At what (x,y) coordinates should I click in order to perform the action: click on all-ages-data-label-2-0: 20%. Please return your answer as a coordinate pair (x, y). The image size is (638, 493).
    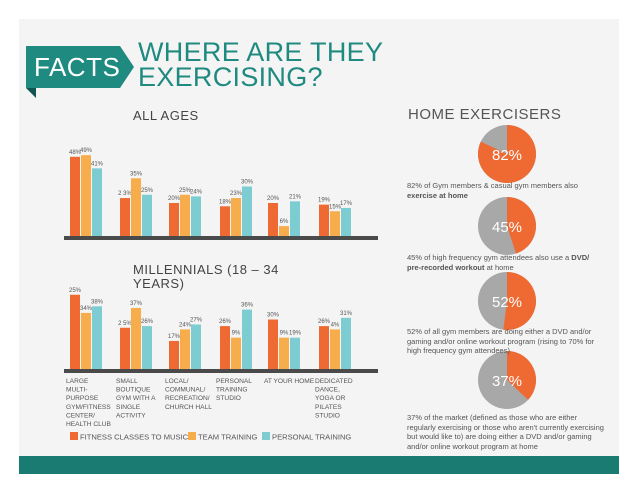
    Looking at the image, I should click on (174, 199).